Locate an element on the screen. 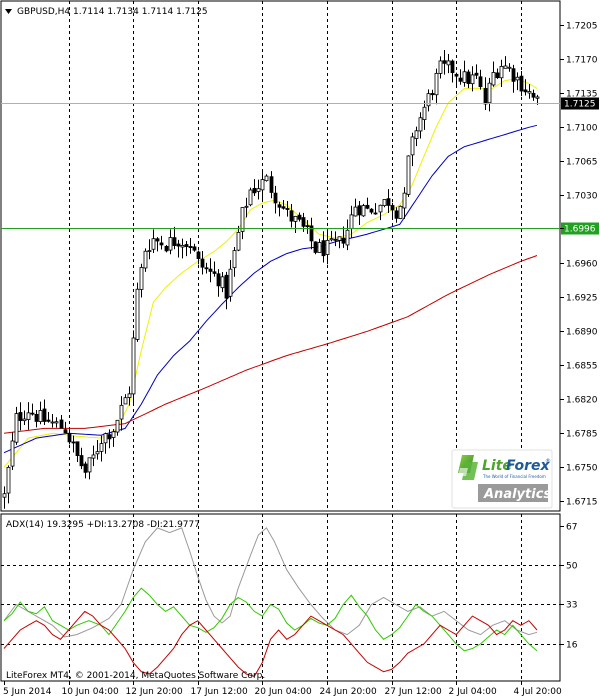 This screenshot has width=600, height=700. logo-analytics: Analytics is located at coordinates (517, 494).